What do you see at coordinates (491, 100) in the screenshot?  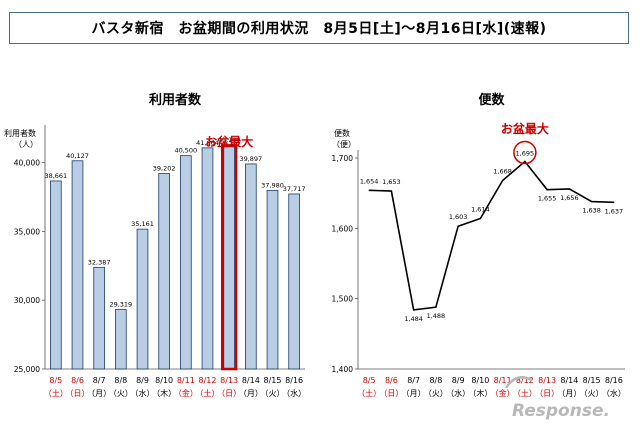 I see `flights-chart-title: 便数` at bounding box center [491, 100].